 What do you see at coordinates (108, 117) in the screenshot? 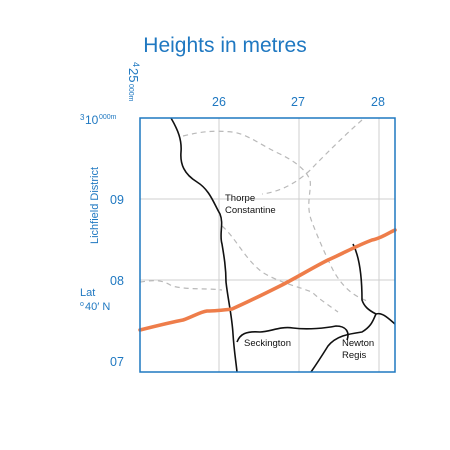
I see `northing-origin-sub: 000m` at bounding box center [108, 117].